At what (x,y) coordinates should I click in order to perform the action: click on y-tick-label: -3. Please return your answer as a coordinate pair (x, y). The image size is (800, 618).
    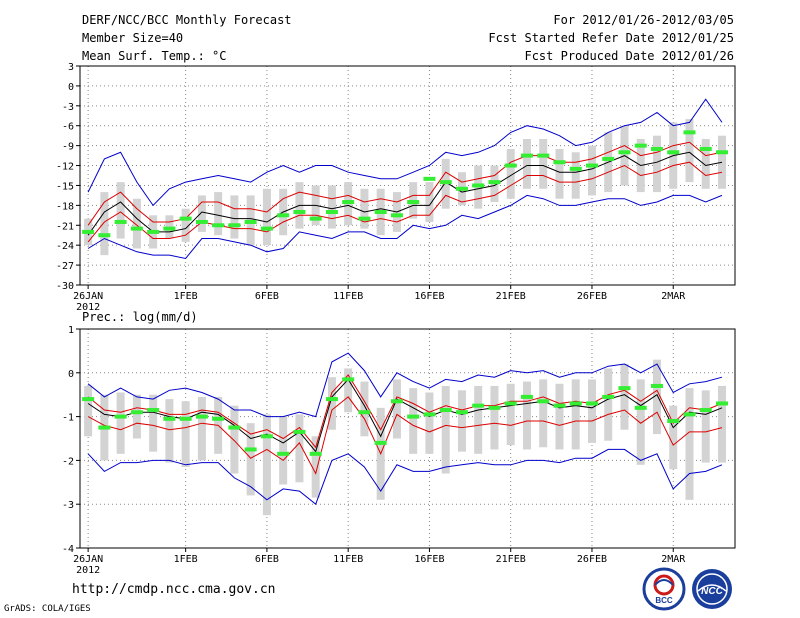
    Looking at the image, I should click on (68, 505).